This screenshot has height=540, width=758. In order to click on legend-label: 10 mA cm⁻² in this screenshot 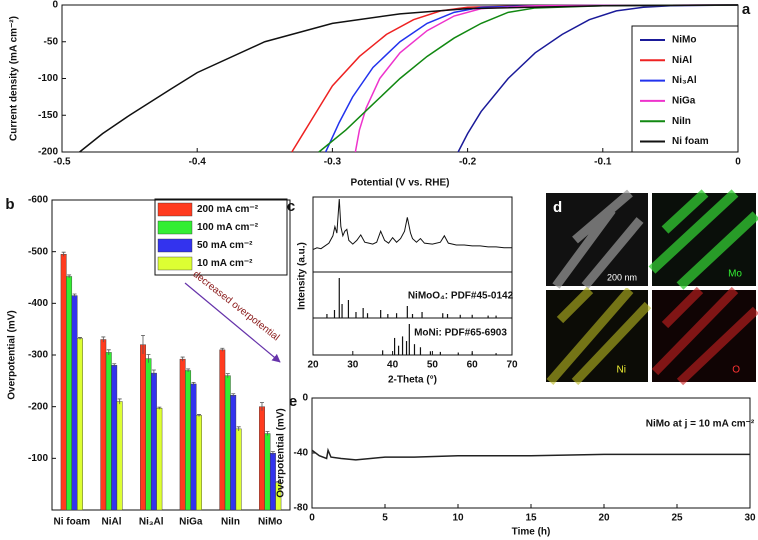, I will do `click(225, 263)`.